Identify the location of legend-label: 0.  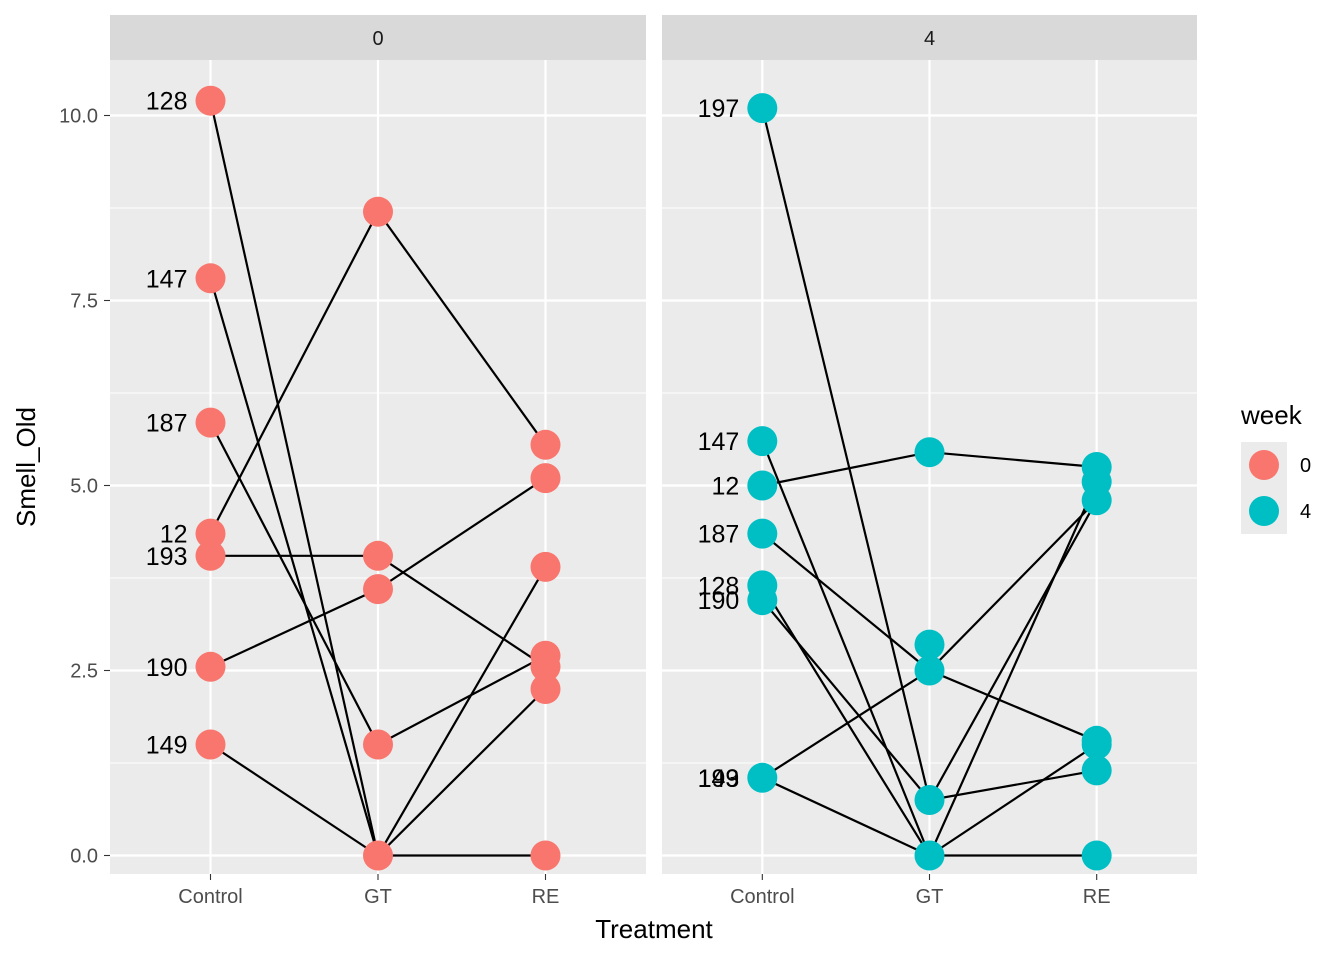
(1305, 466).